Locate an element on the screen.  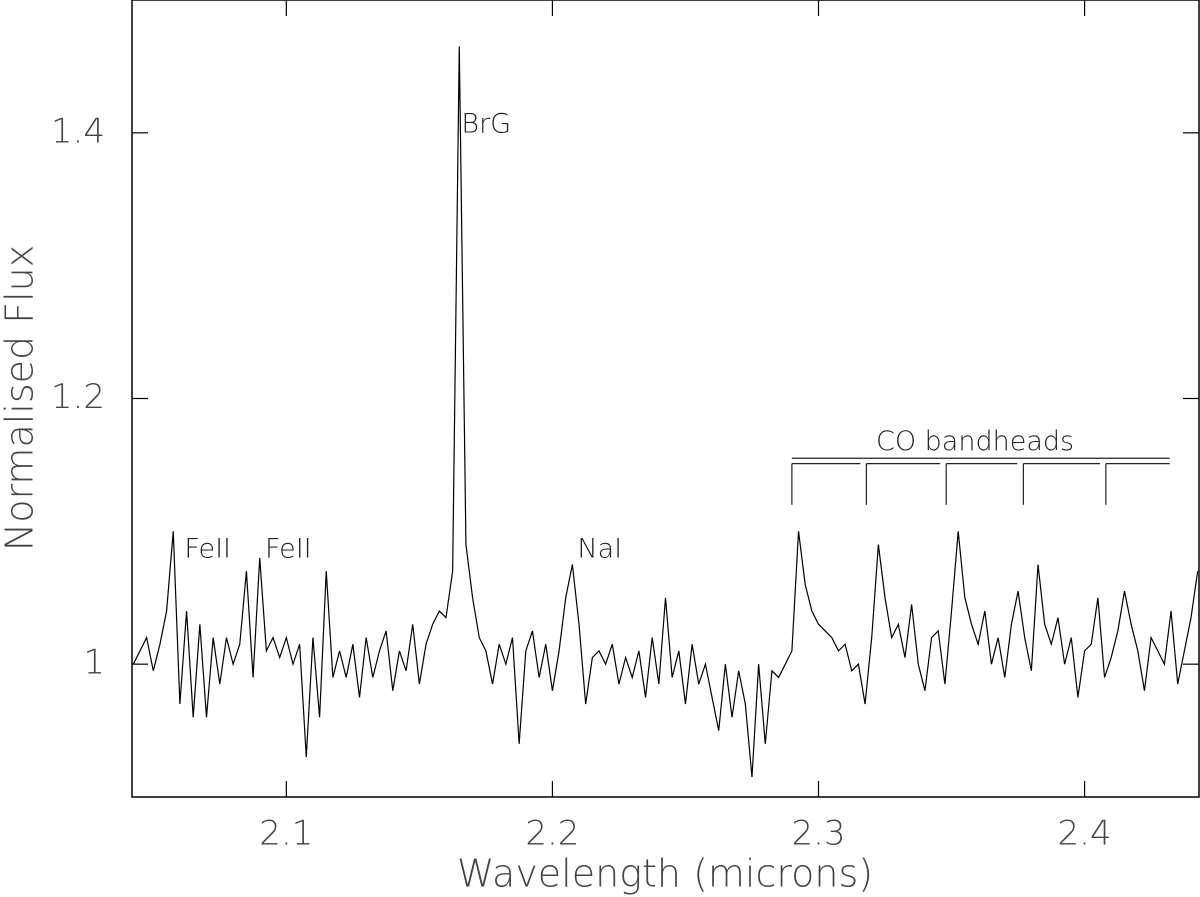
annotation: CO bandheads is located at coordinates (975, 441).